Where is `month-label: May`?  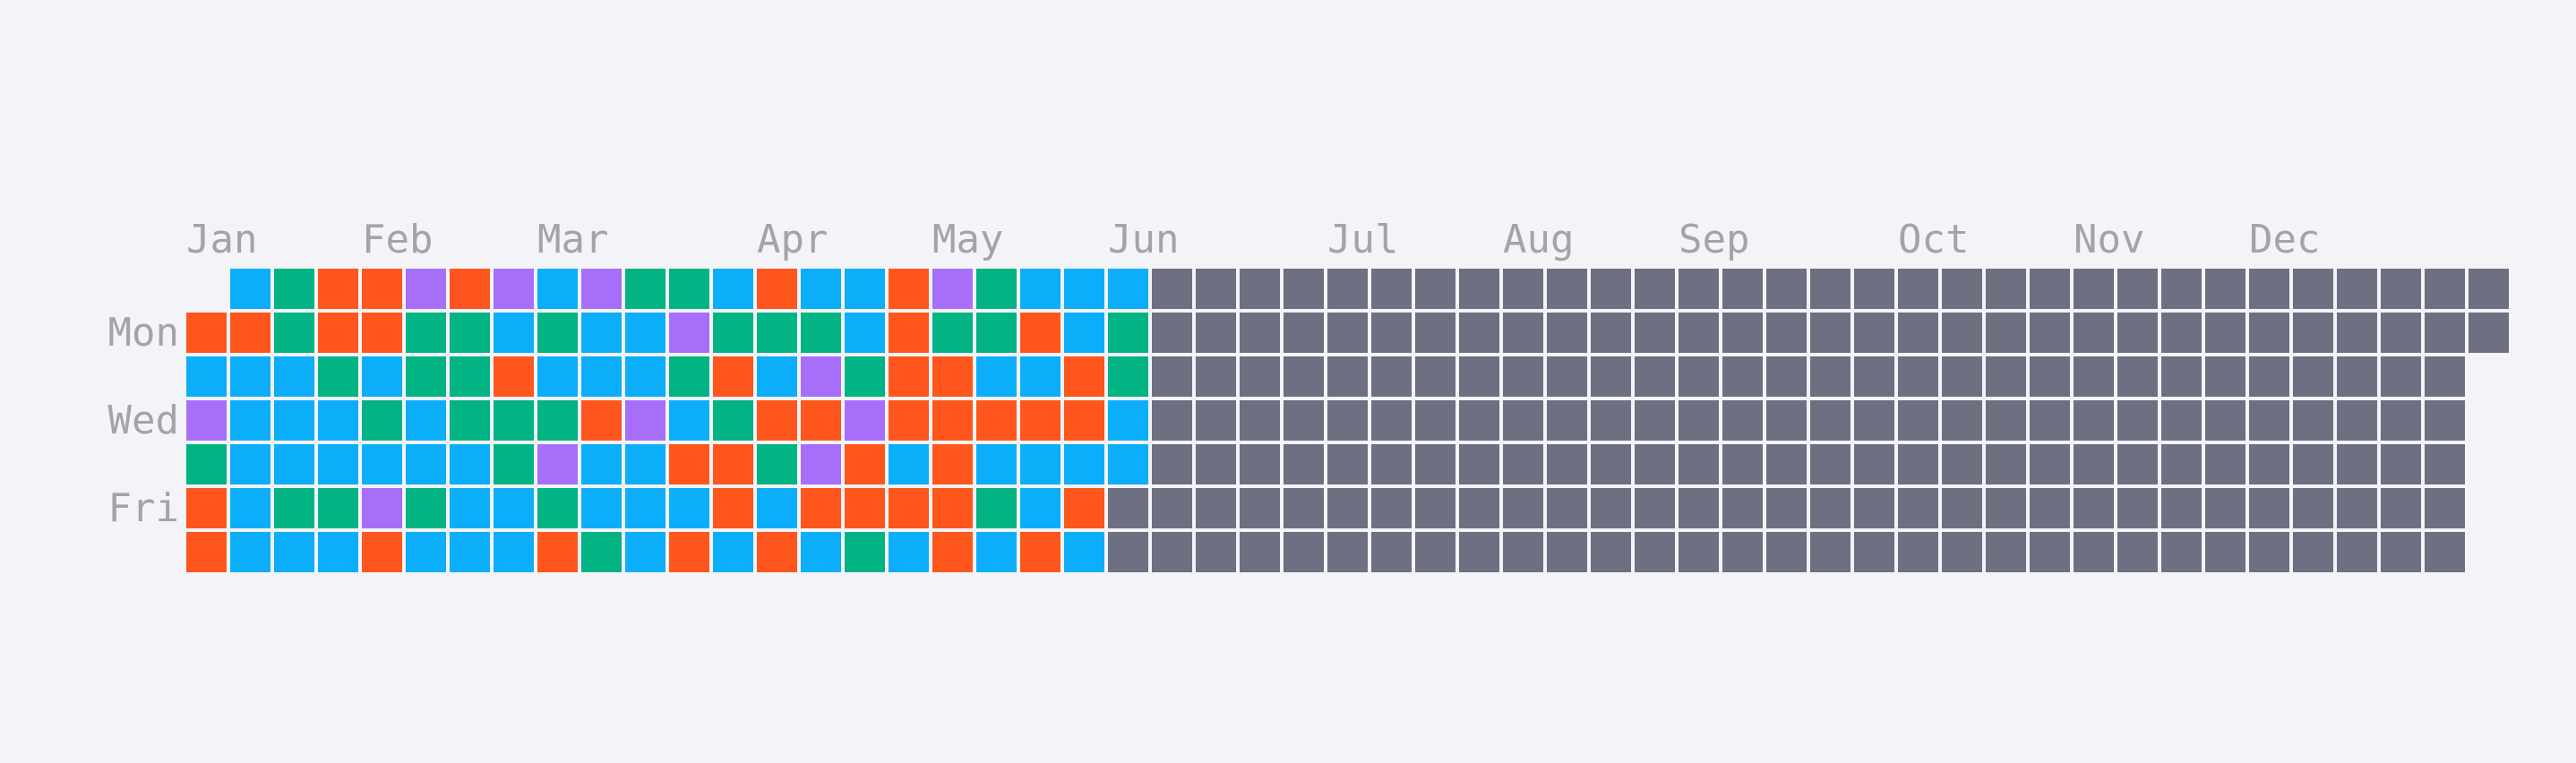 month-label: May is located at coordinates (967, 239).